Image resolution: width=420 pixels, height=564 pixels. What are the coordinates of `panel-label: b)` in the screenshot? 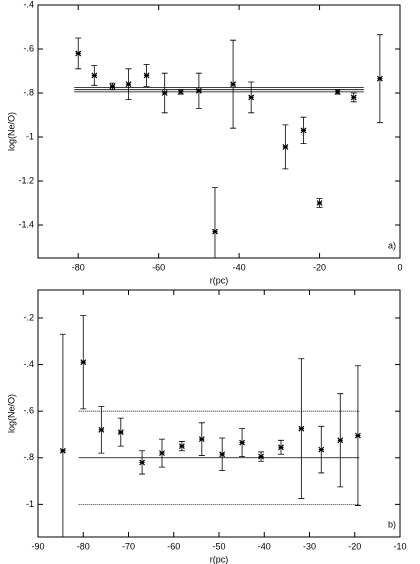 It's located at (392, 524).